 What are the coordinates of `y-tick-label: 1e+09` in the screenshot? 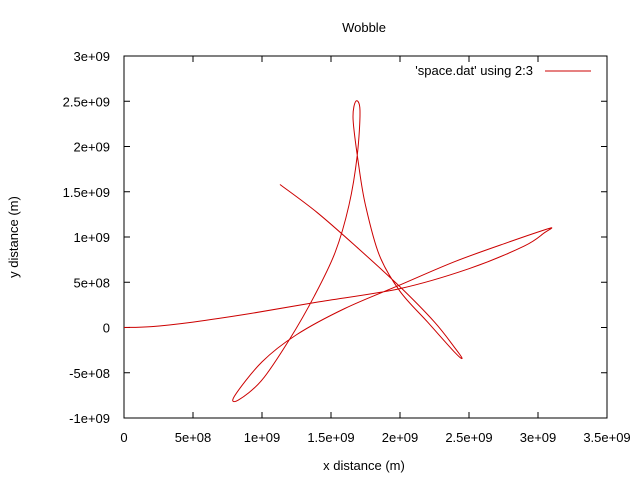 It's located at (91, 237).